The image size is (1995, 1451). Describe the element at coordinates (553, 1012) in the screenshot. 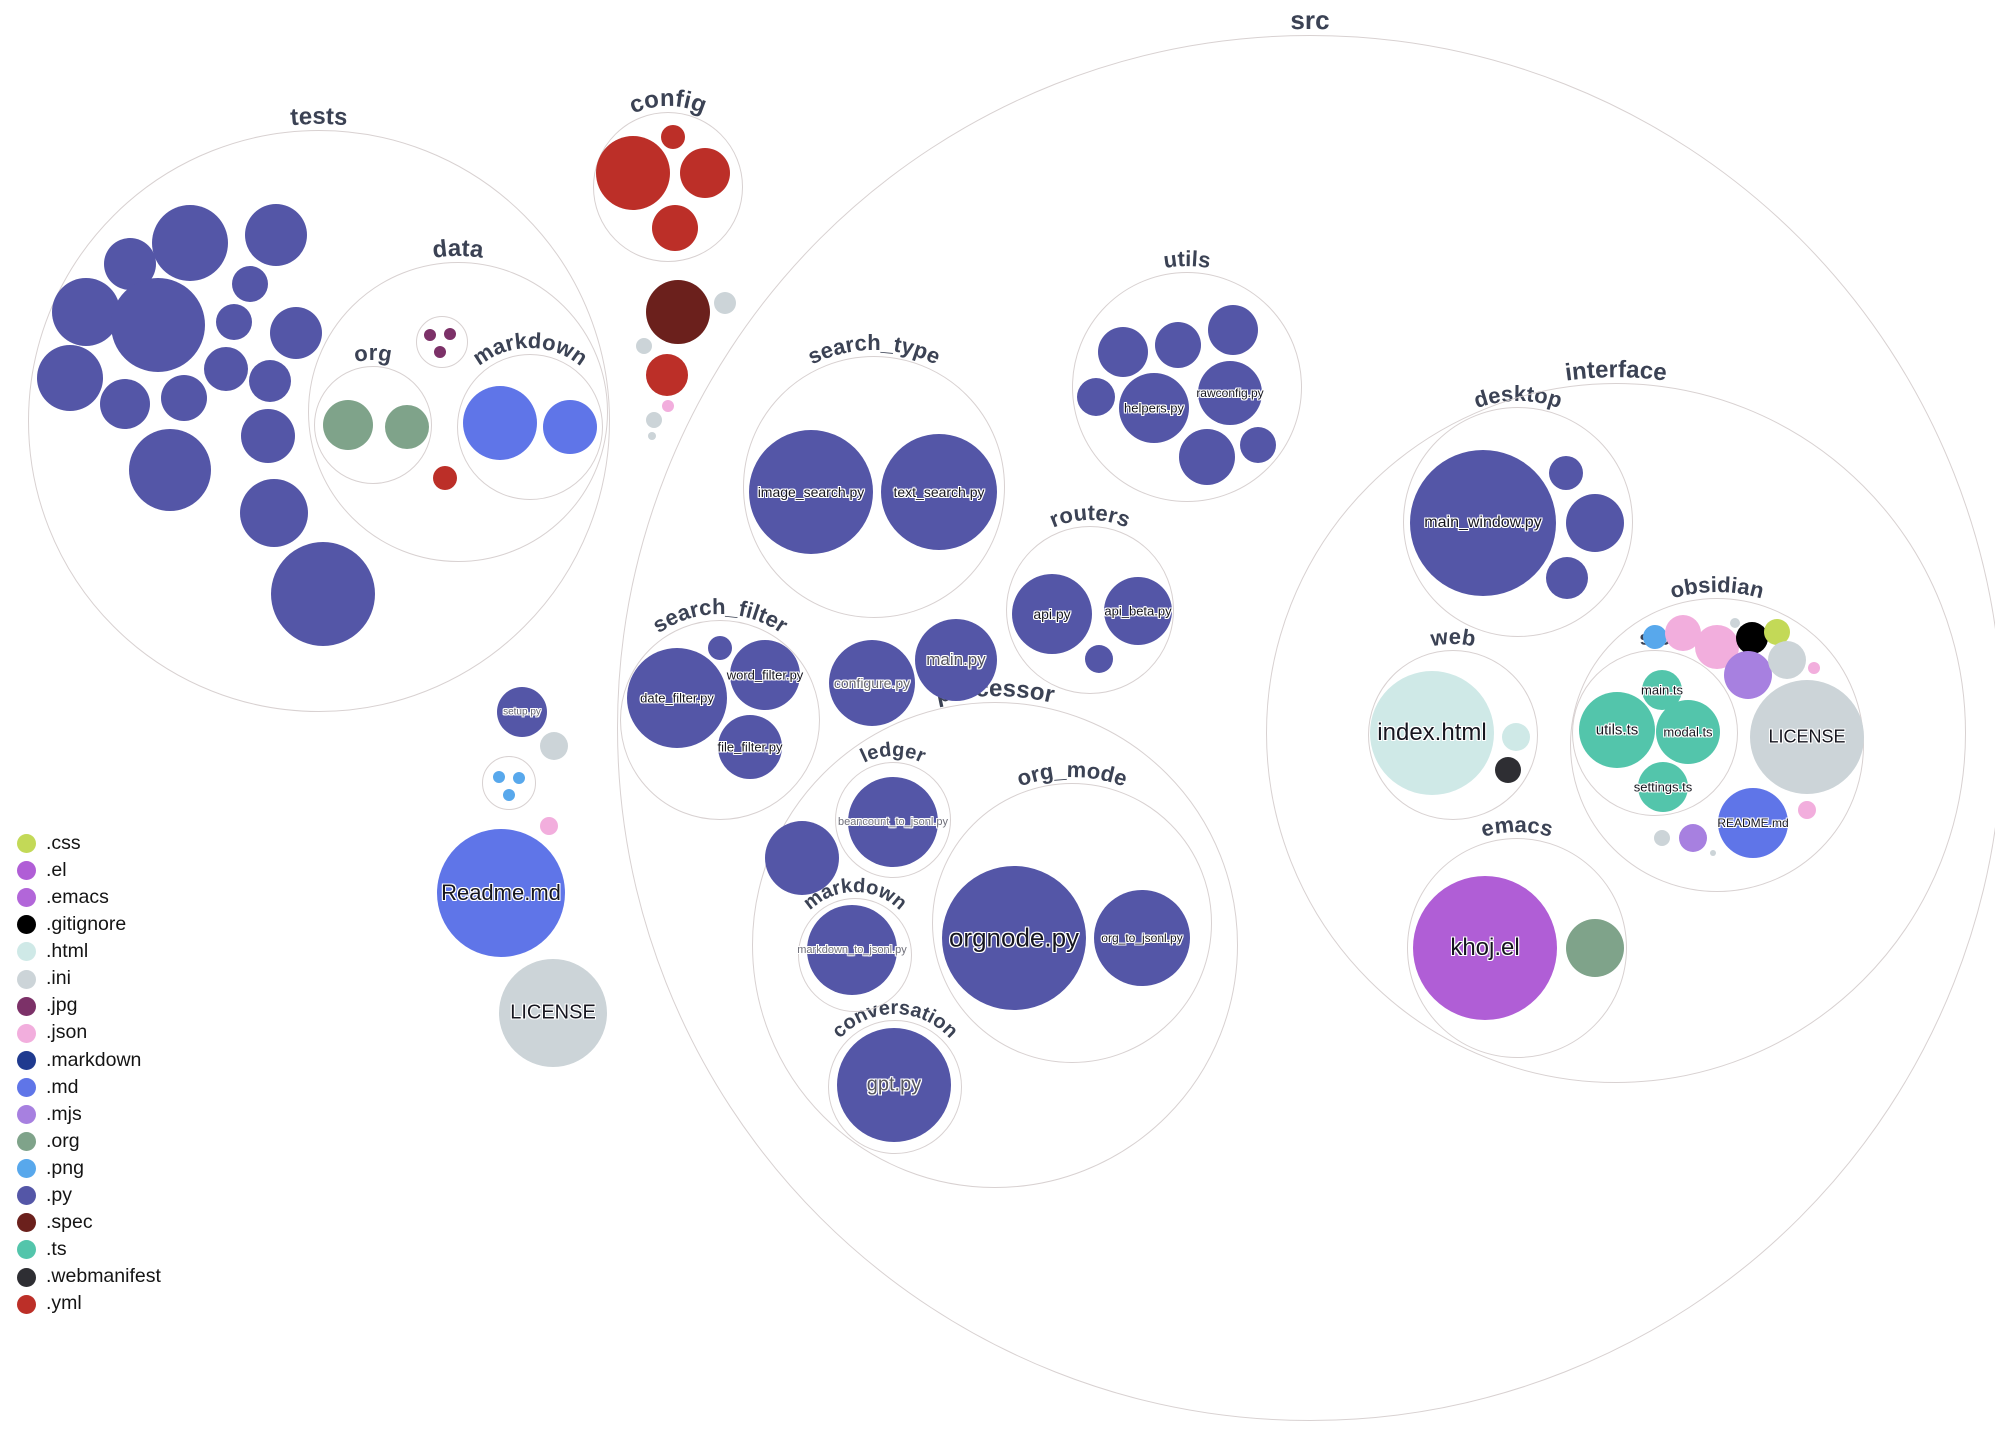

I see `file-label-license-root: LICENSE` at that location.